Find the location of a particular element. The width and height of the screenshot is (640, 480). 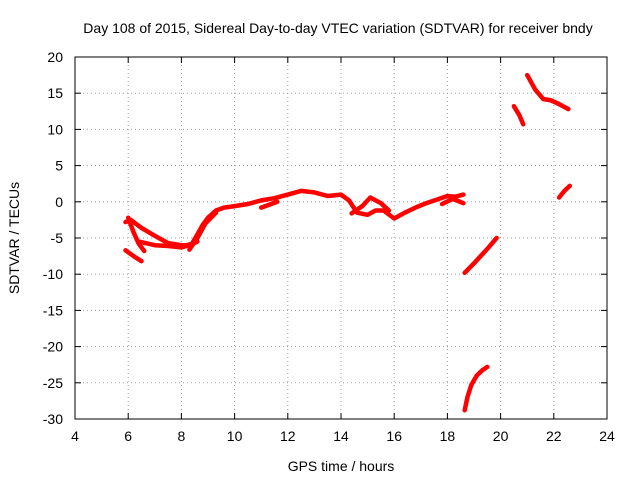

y-tick-label: 15 is located at coordinates (55, 93).